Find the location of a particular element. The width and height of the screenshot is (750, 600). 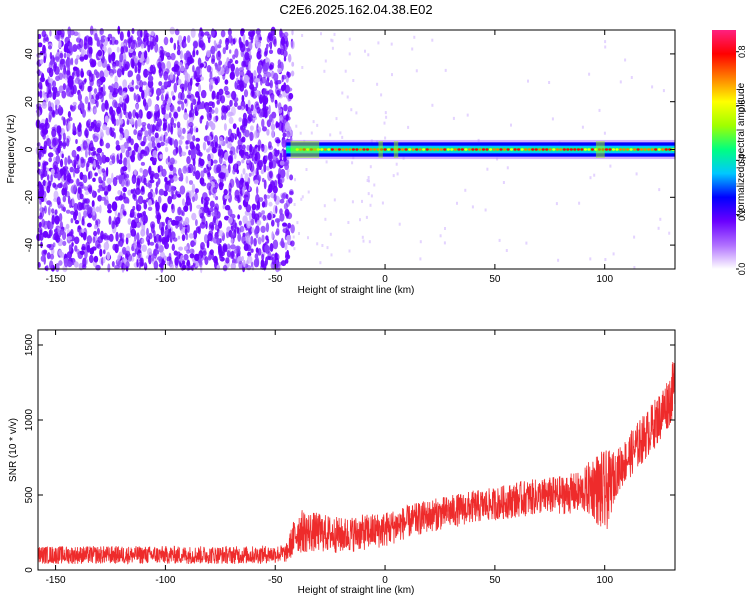

signal-blob is located at coordinates (305, 149).